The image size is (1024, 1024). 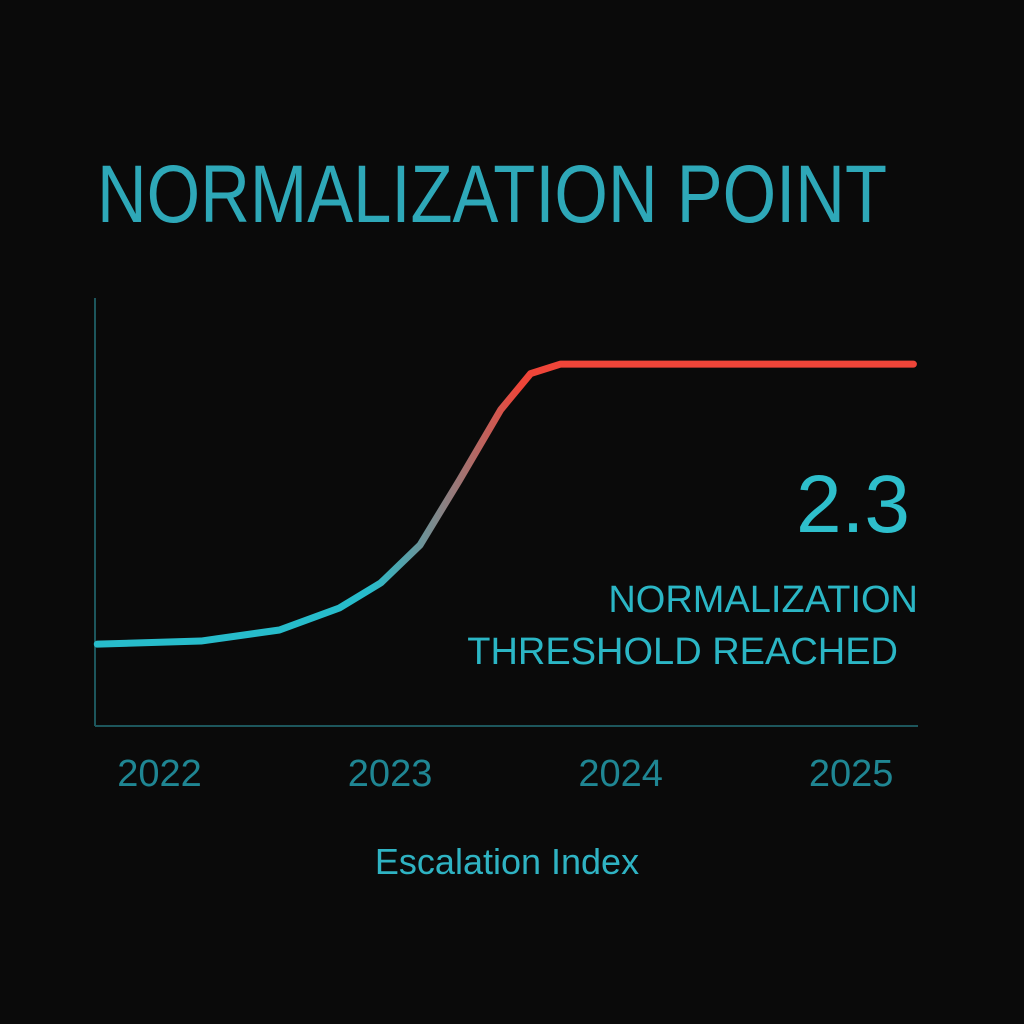 I want to click on x-tick-label: 2022, so click(x=159, y=774).